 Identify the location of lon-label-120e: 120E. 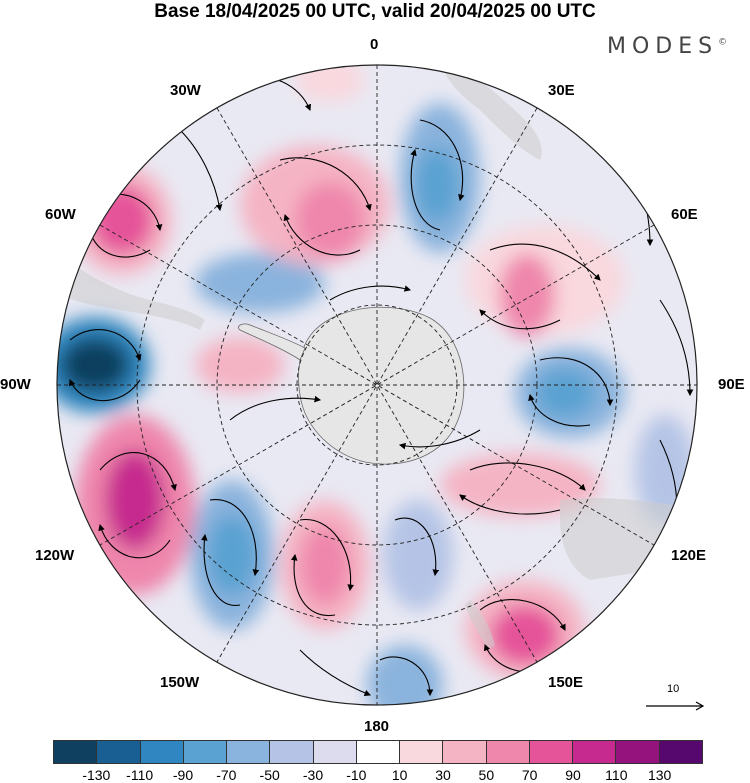
(689, 555).